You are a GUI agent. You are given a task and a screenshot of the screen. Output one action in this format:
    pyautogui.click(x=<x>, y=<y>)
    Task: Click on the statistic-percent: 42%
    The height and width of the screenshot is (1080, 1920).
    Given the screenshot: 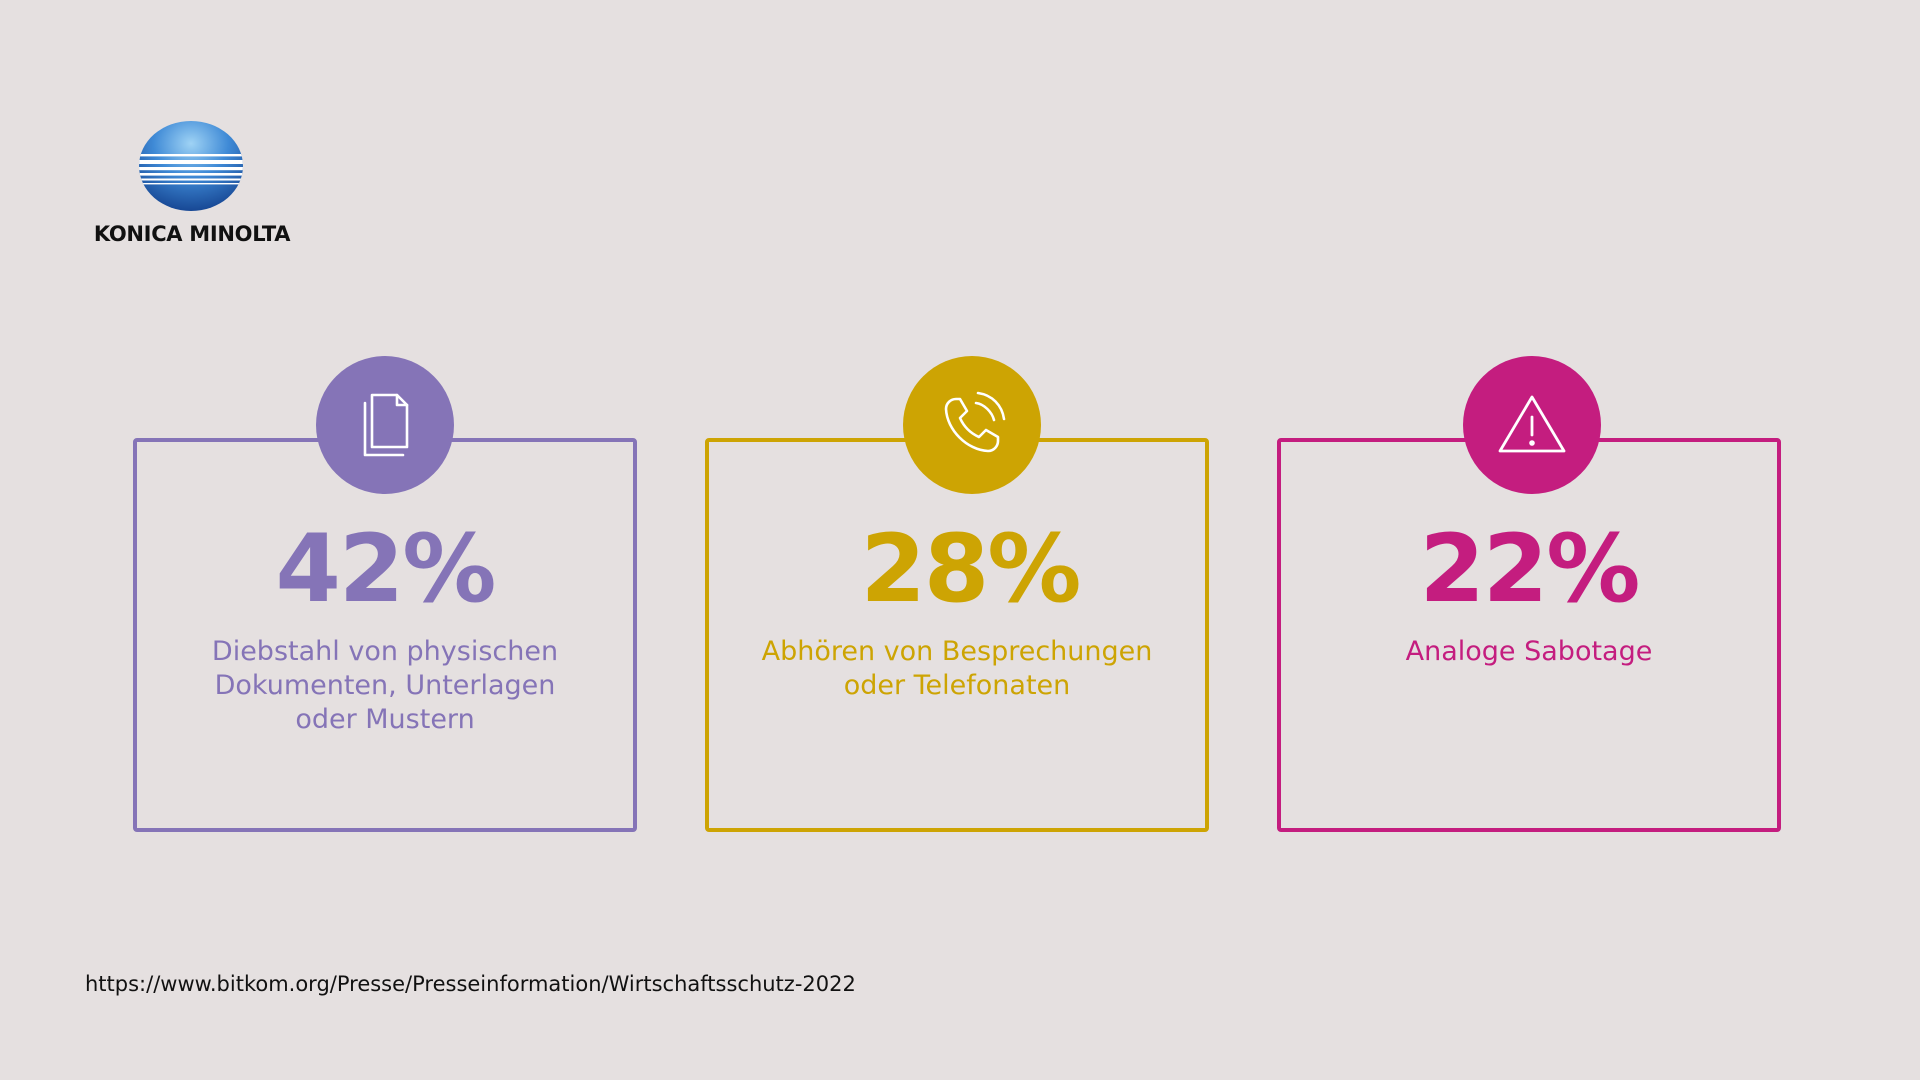 What is the action you would take?
    pyautogui.click(x=386, y=569)
    